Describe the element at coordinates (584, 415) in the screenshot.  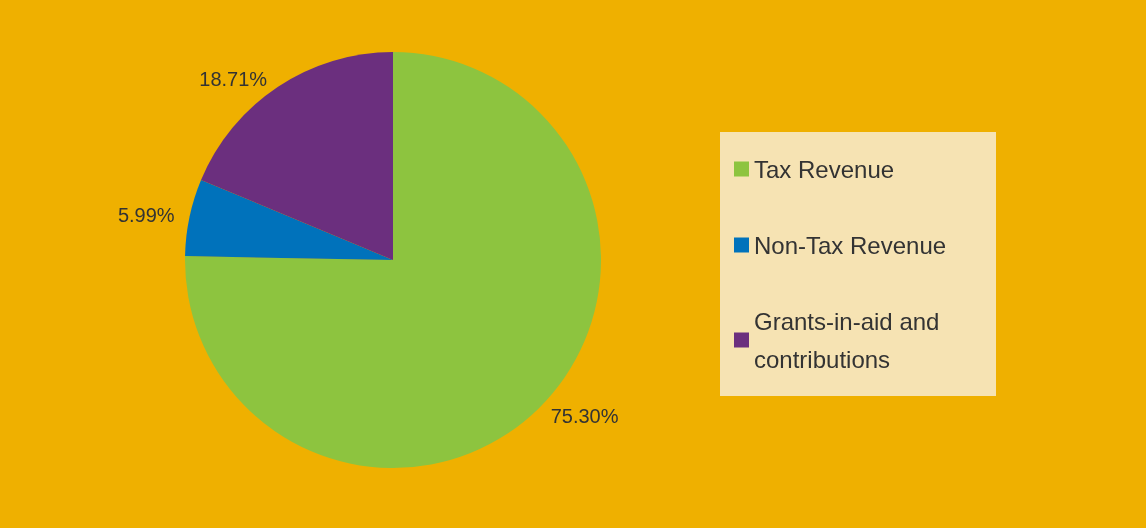
I see `data-label: 75.30%` at that location.